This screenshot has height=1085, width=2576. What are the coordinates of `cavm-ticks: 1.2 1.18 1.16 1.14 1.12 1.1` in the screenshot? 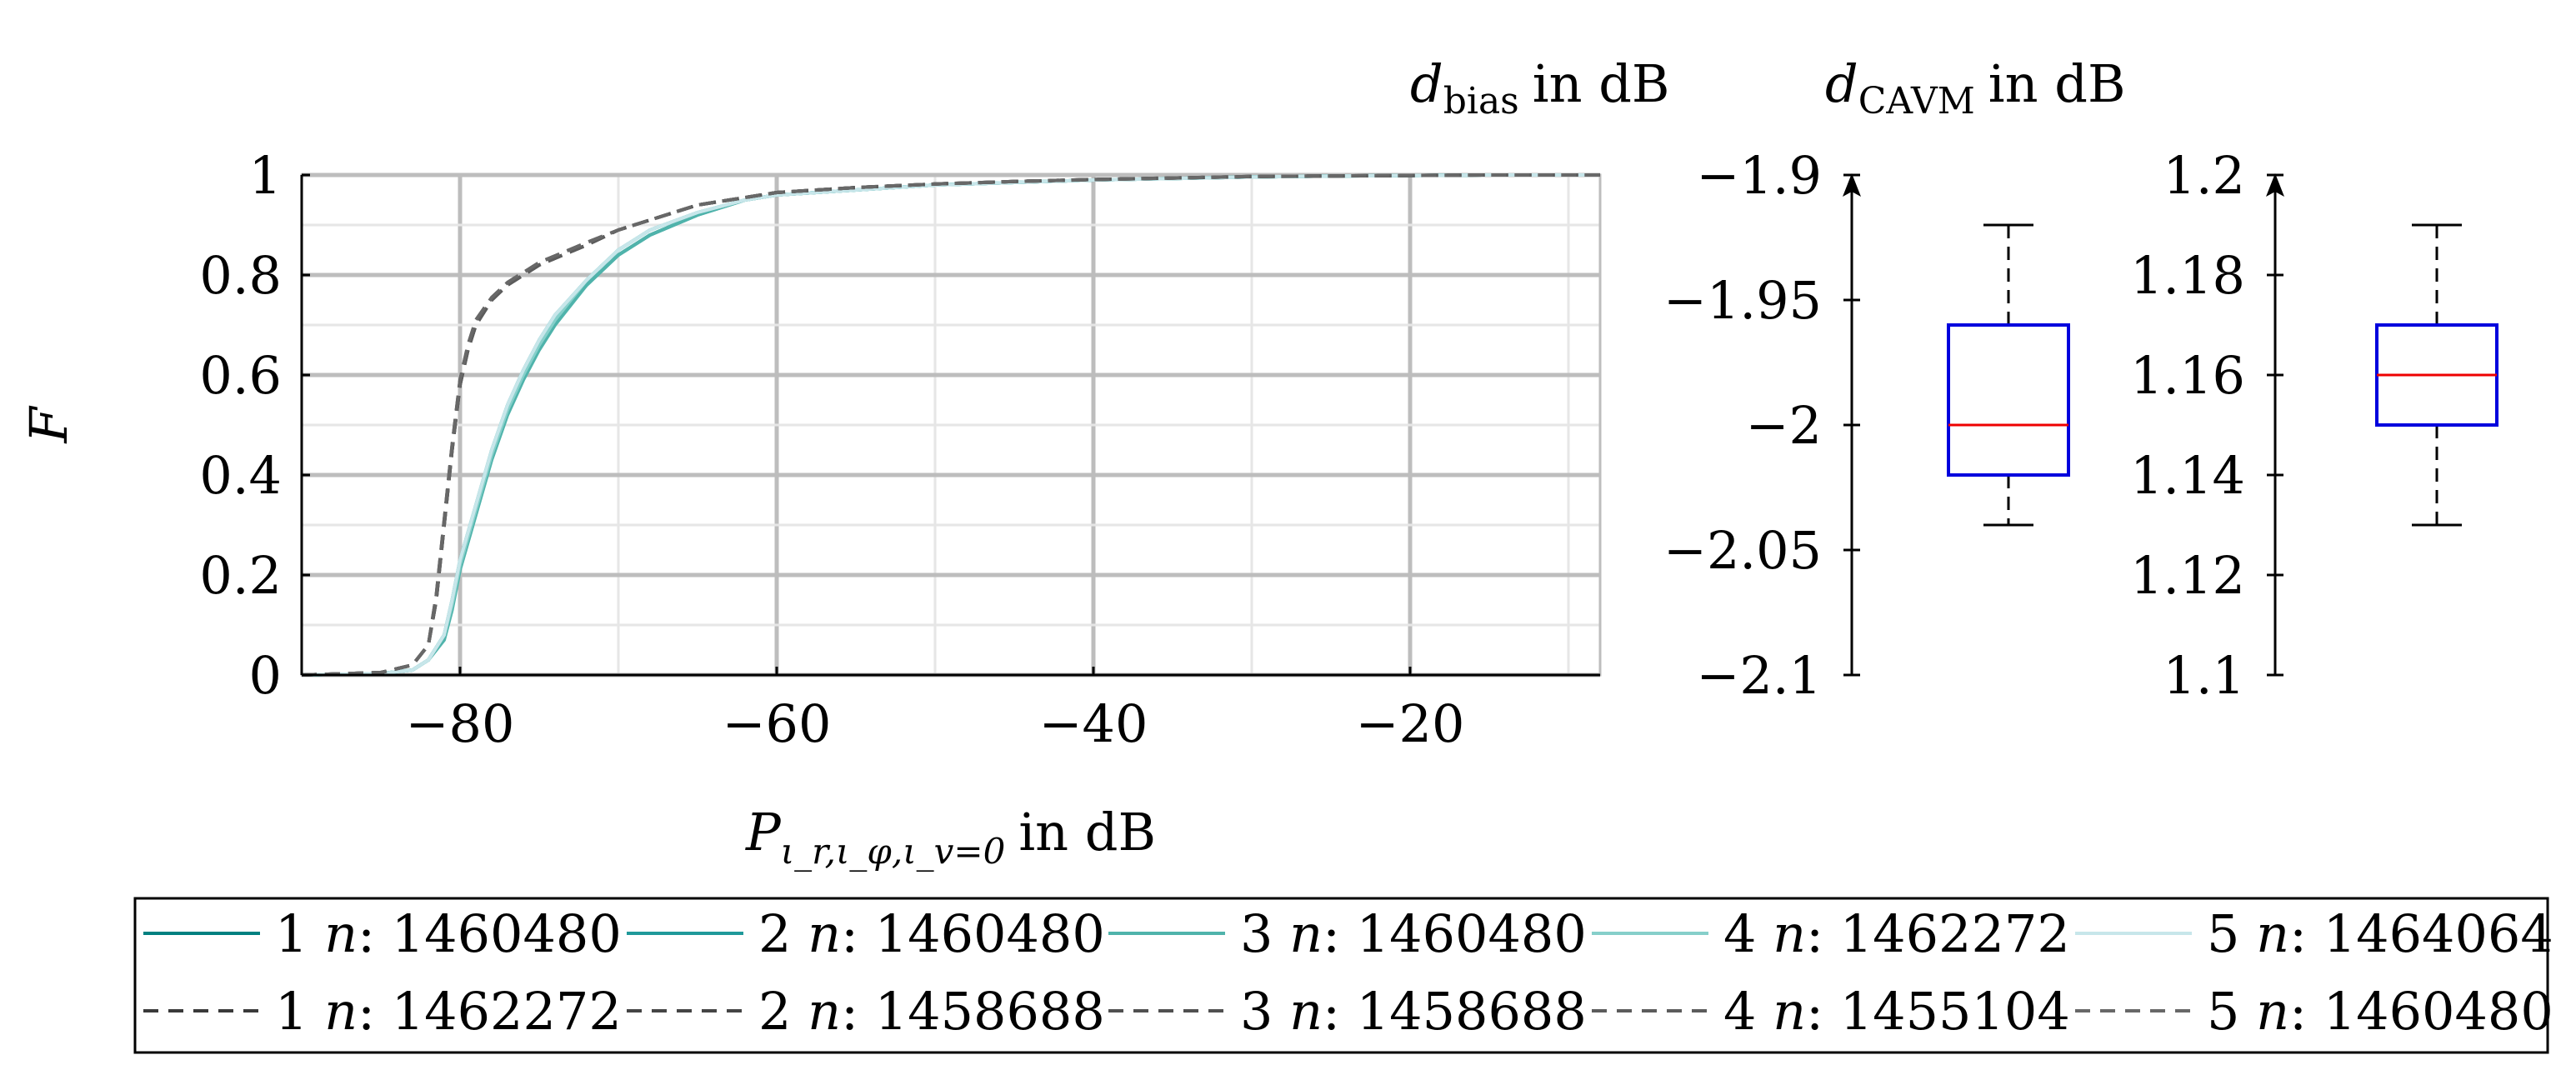 It's located at (2206, 425).